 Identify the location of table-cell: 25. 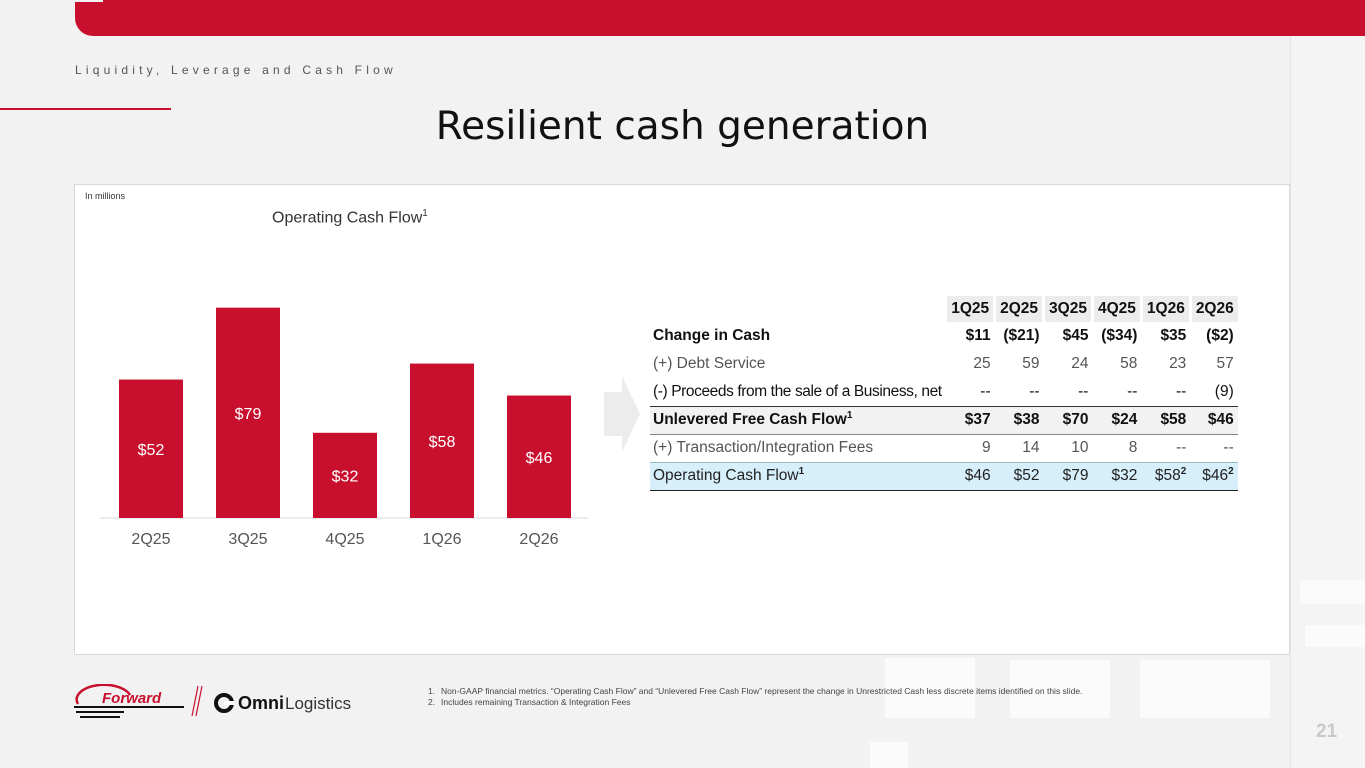
(982, 363).